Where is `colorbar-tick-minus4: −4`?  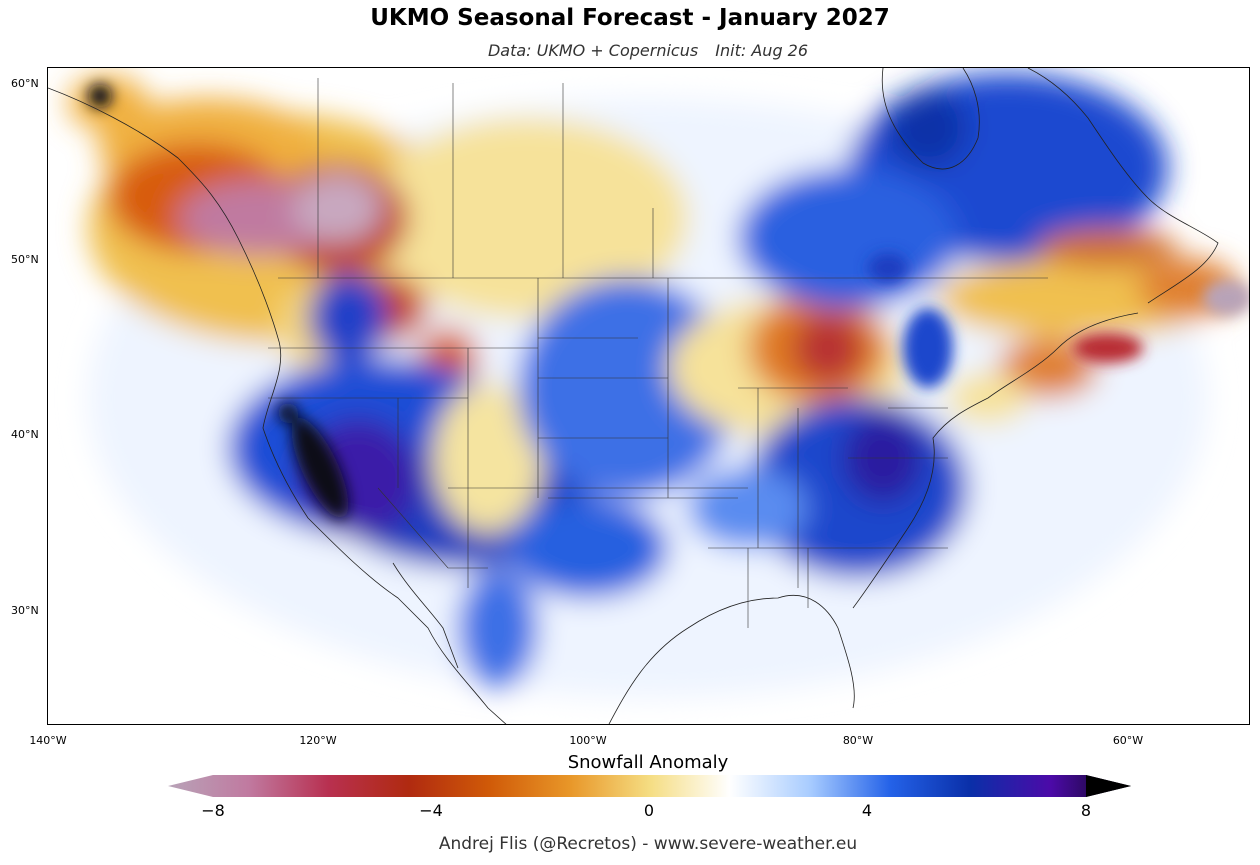
colorbar-tick-minus4: −4 is located at coordinates (431, 810).